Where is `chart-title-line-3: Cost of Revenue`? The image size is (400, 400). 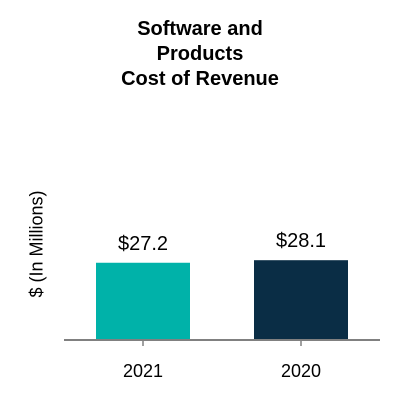 chart-title-line-3: Cost of Revenue is located at coordinates (200, 79).